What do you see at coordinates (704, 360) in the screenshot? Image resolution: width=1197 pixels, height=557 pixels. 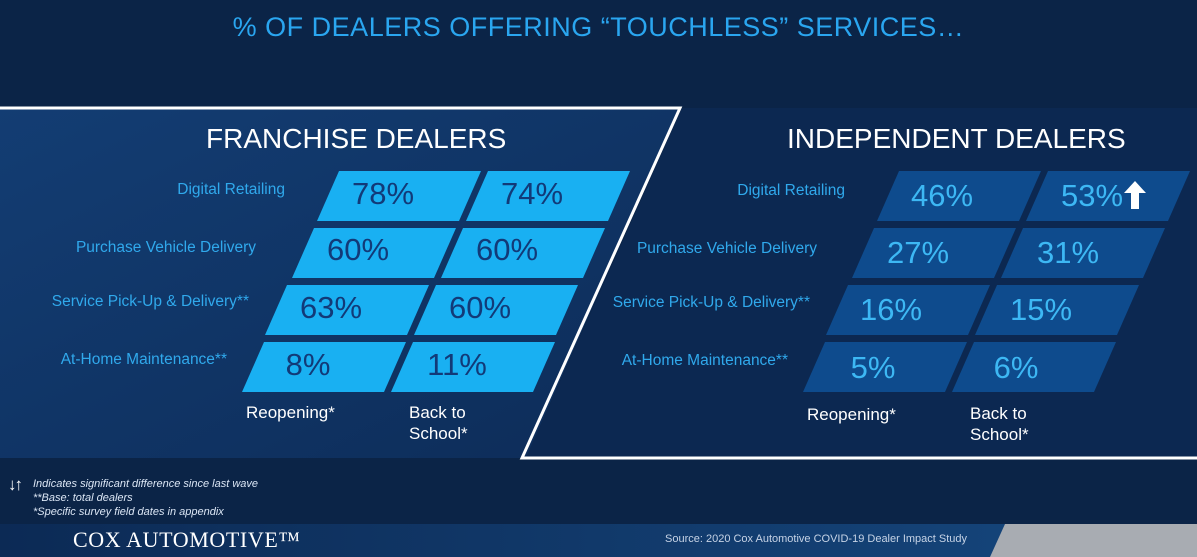 I see `independent-row-label: At-Home Maintenance**` at bounding box center [704, 360].